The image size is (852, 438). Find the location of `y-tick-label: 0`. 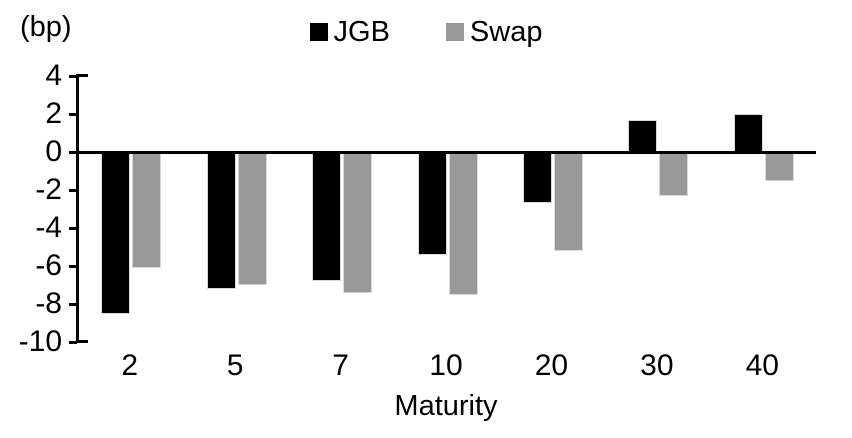

y-tick-label: 0 is located at coordinates (53, 151).